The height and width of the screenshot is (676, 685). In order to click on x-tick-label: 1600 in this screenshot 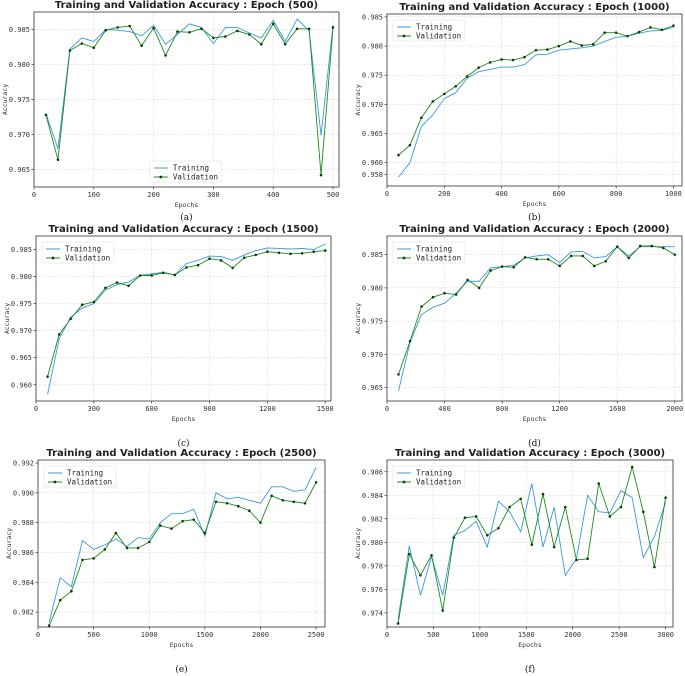, I will do `click(617, 409)`.